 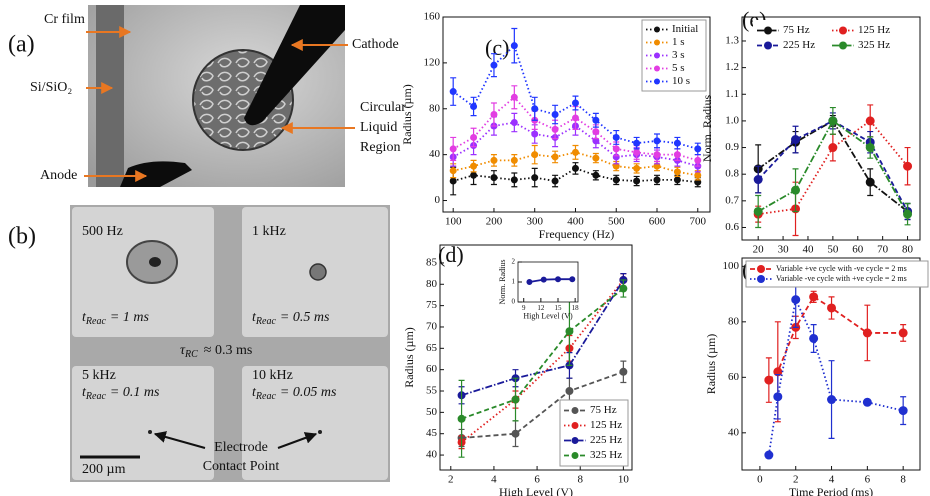 What do you see at coordinates (99, 375) in the screenshot?
I see `frequency-label: 5 kHz` at bounding box center [99, 375].